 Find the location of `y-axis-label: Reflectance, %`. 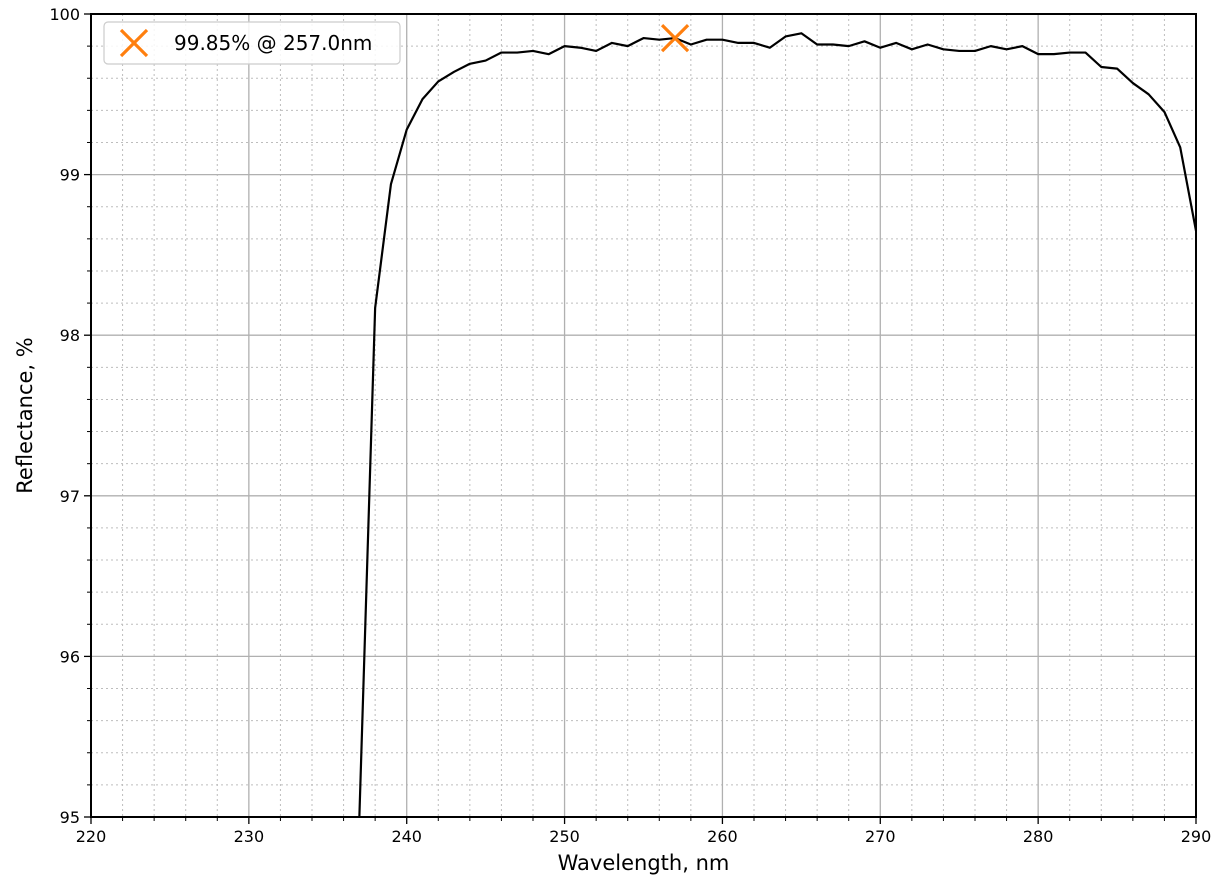

y-axis-label: Reflectance, % is located at coordinates (25, 415).